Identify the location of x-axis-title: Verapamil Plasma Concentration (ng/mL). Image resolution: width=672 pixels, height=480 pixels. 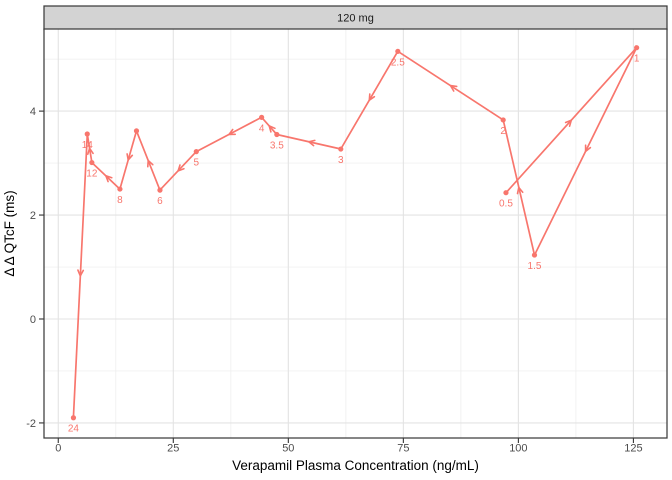
(355, 465).